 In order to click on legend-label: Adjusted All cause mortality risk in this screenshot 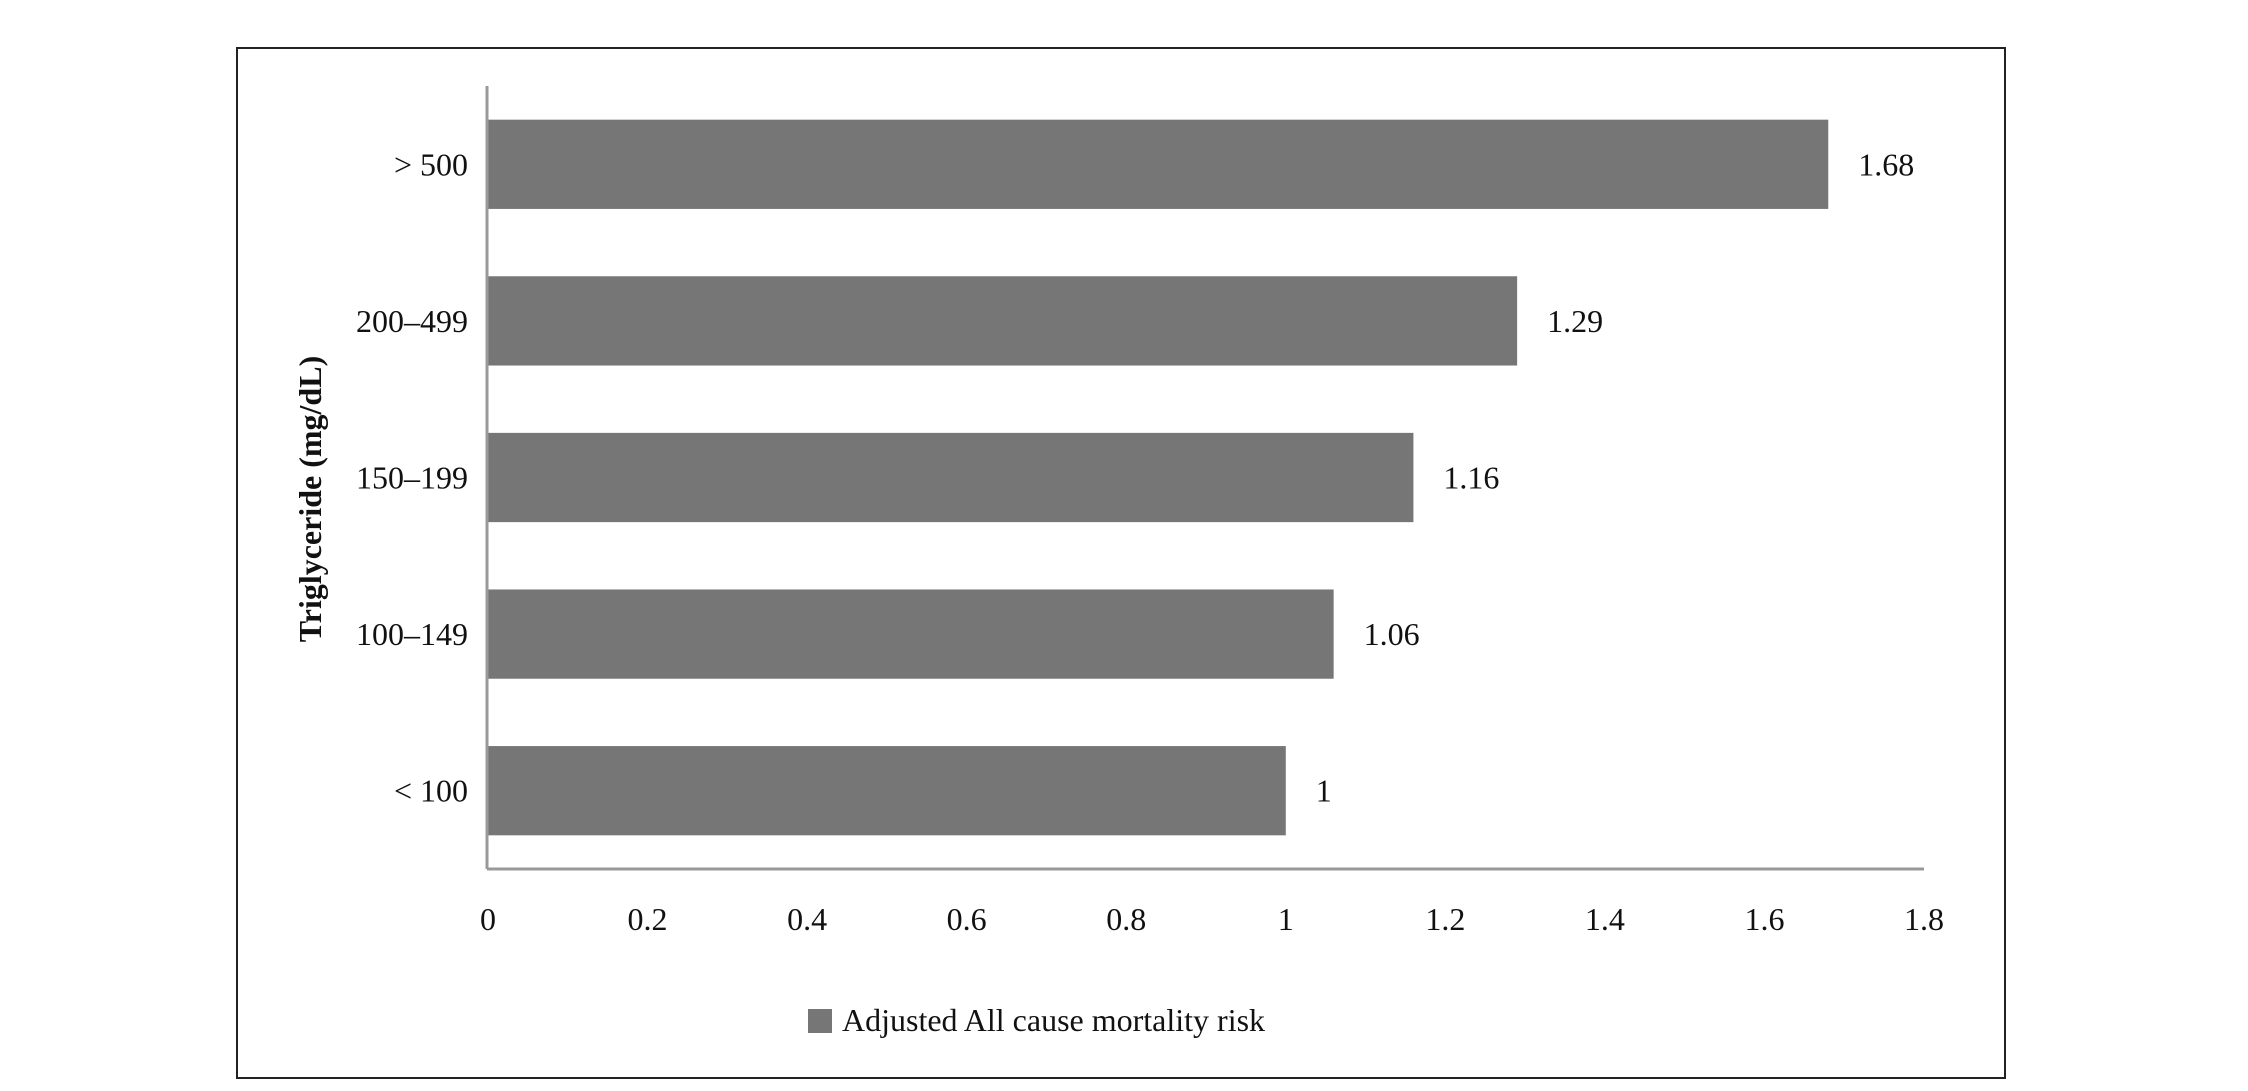, I will do `click(1054, 1020)`.